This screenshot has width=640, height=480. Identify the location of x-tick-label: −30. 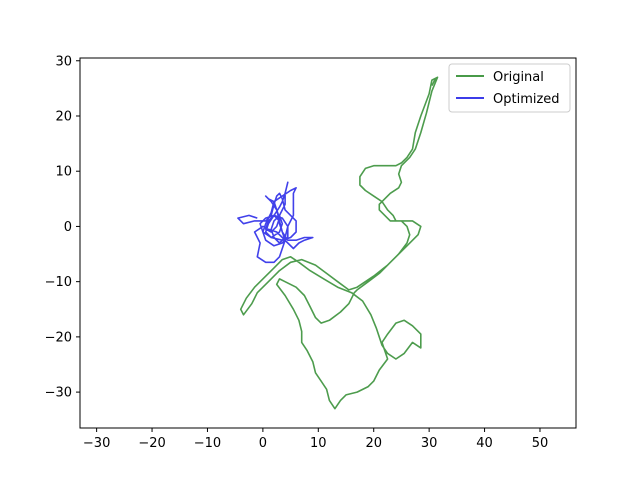
(96, 443).